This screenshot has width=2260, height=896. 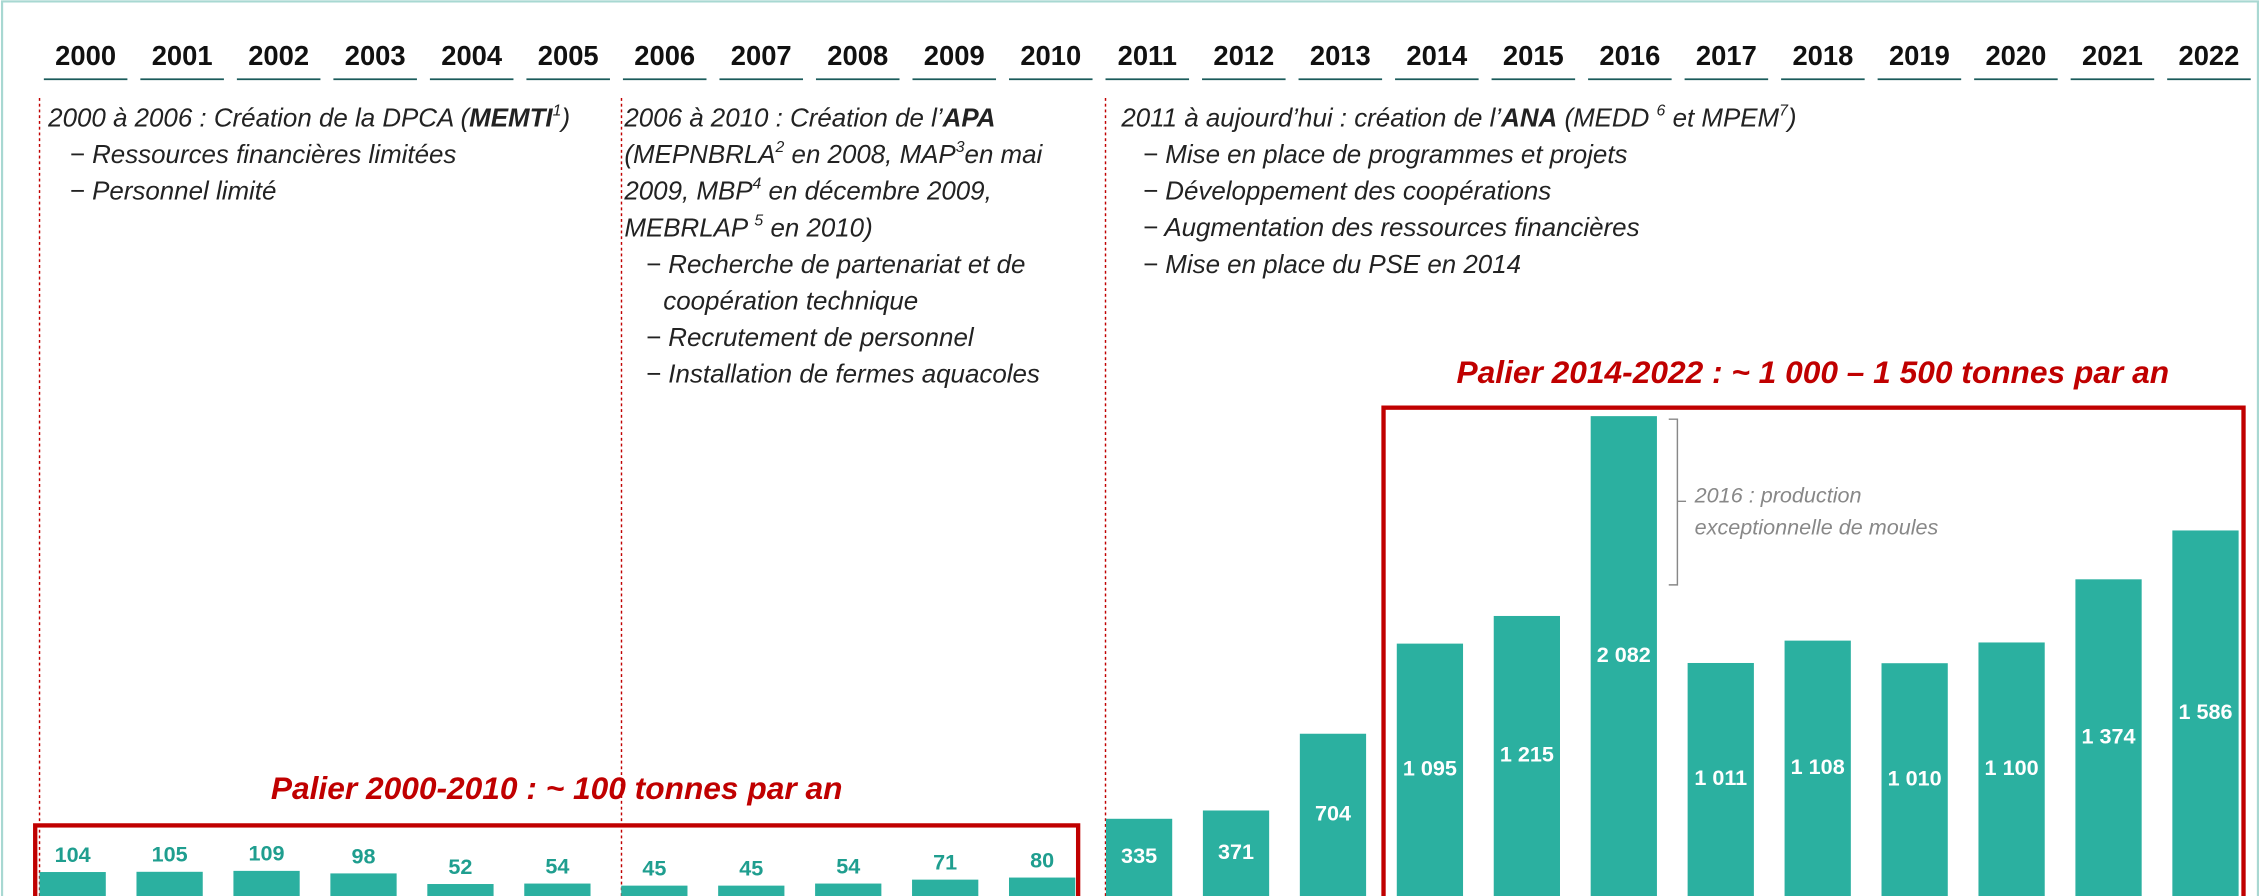 What do you see at coordinates (1822, 55) in the screenshot?
I see `x-tick-label: 2018` at bounding box center [1822, 55].